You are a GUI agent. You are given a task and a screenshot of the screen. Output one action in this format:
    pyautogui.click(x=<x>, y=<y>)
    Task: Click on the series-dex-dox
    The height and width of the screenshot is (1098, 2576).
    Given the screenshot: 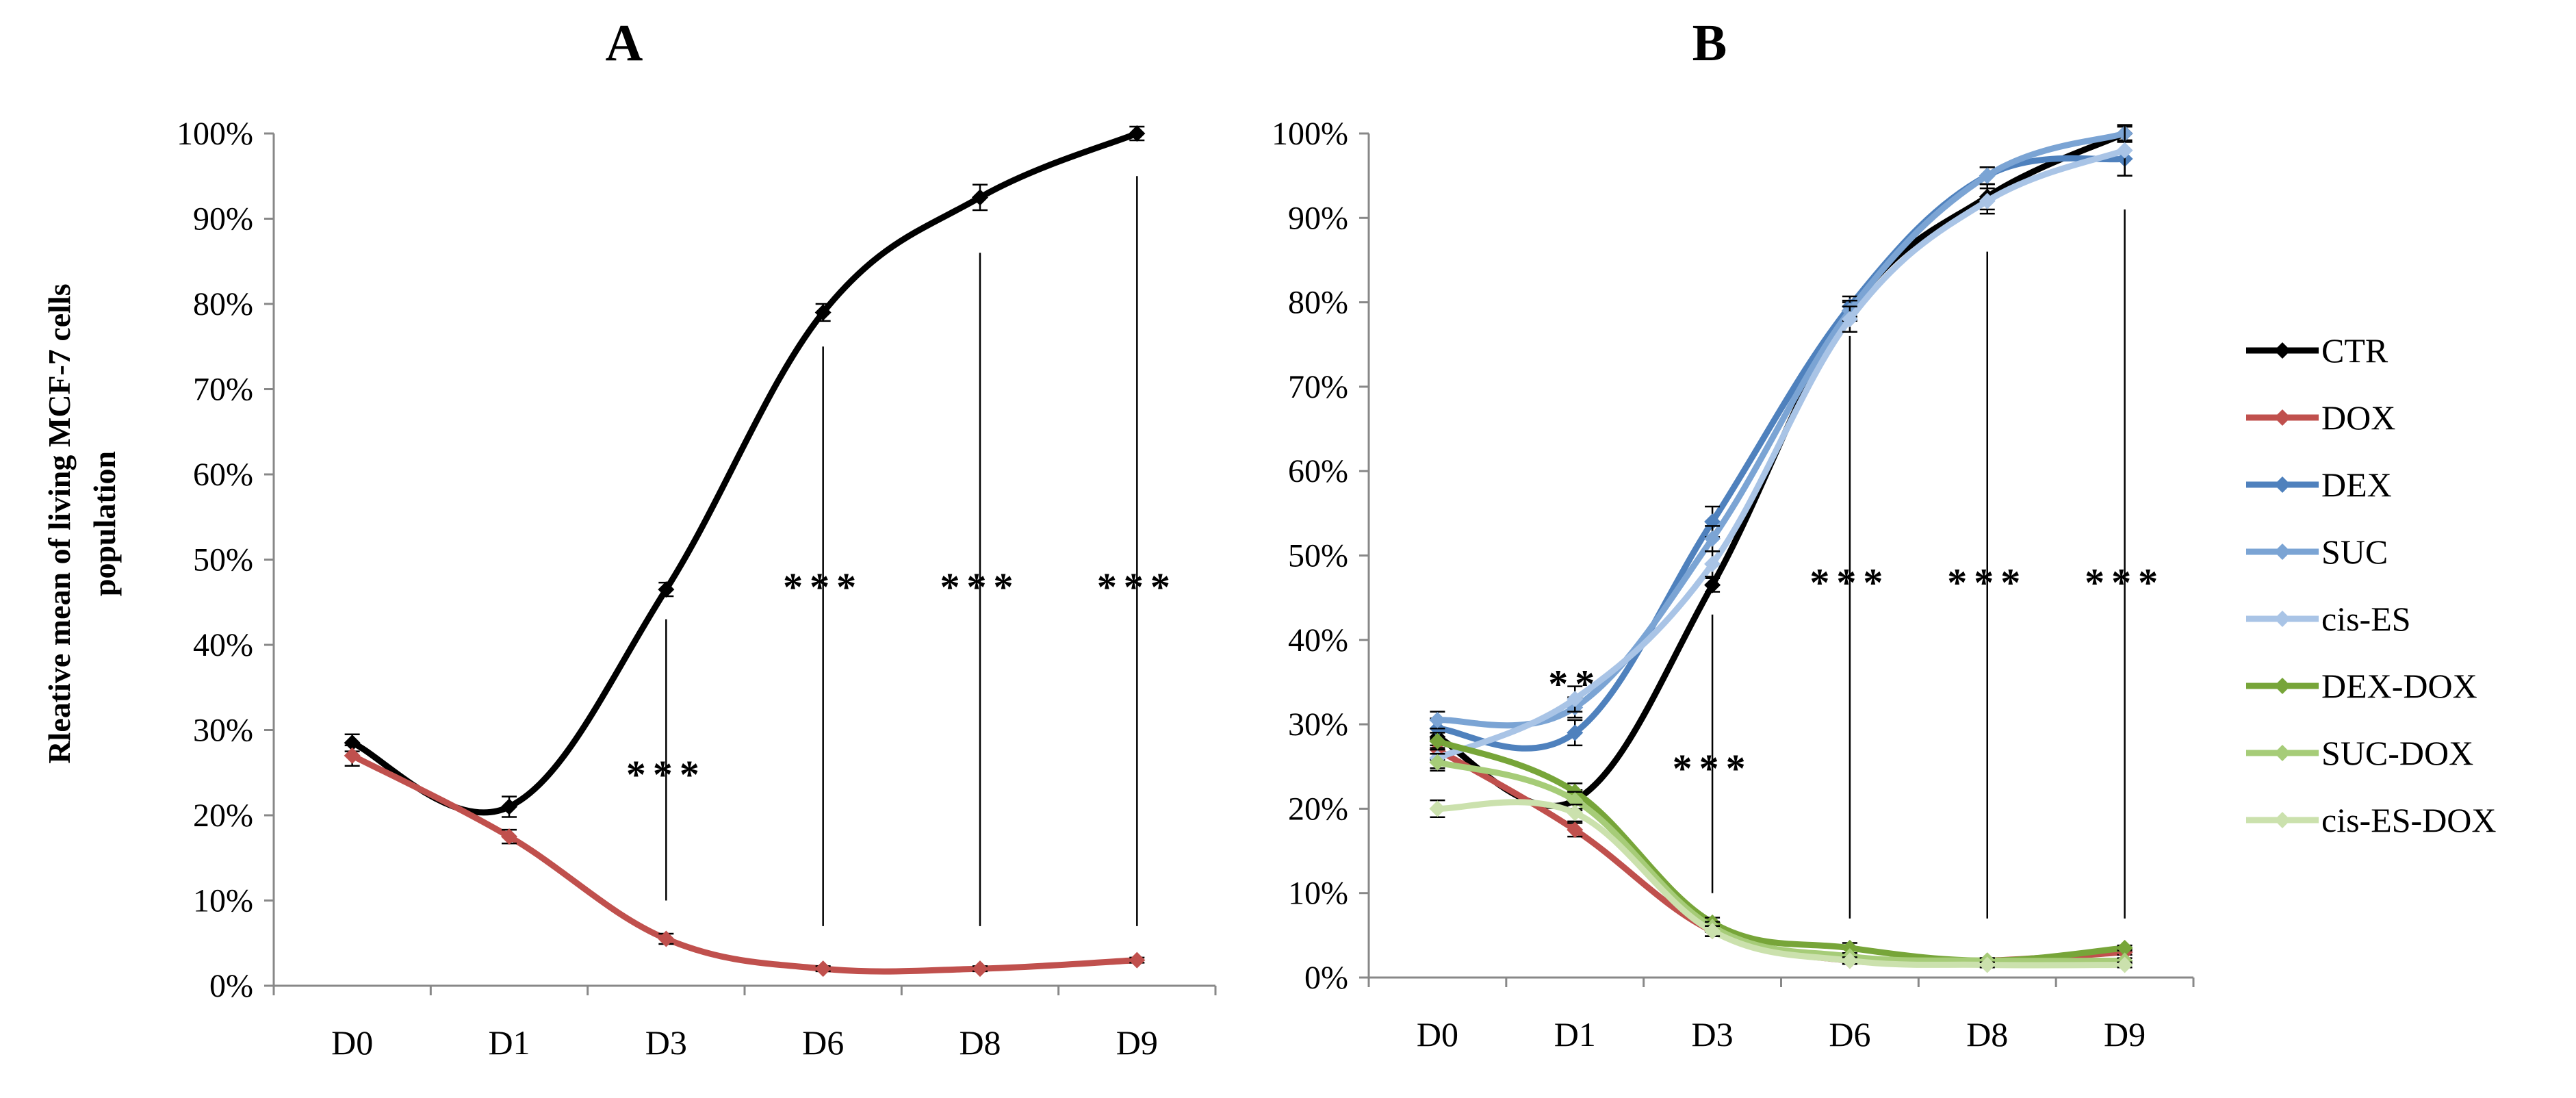 What is the action you would take?
    pyautogui.click(x=1781, y=851)
    